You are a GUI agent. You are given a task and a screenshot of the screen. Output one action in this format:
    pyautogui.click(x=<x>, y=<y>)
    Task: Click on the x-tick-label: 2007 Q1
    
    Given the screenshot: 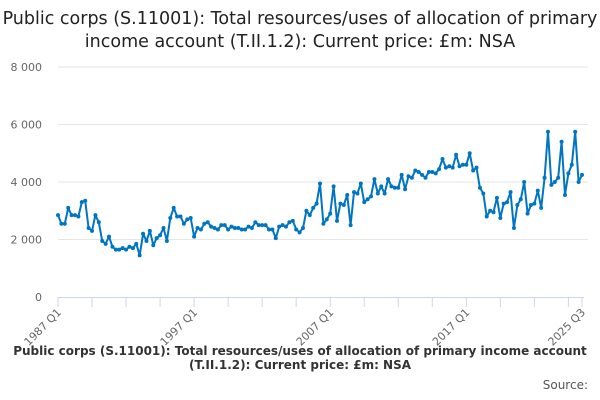 What is the action you would take?
    pyautogui.click(x=315, y=327)
    